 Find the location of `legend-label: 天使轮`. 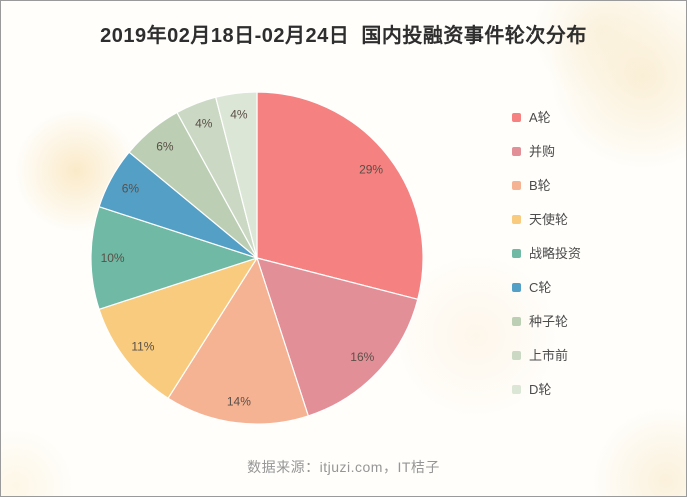

legend-label: 天使轮 is located at coordinates (549, 219).